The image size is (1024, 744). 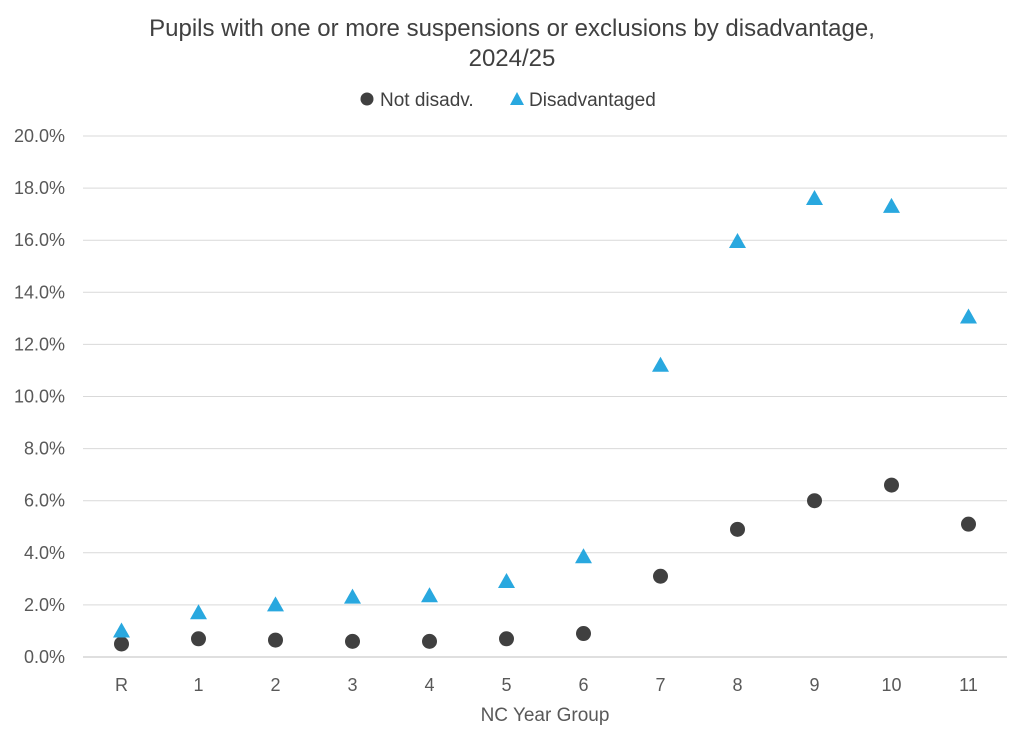 I want to click on y-tick-label: 10.0%, so click(x=39, y=397).